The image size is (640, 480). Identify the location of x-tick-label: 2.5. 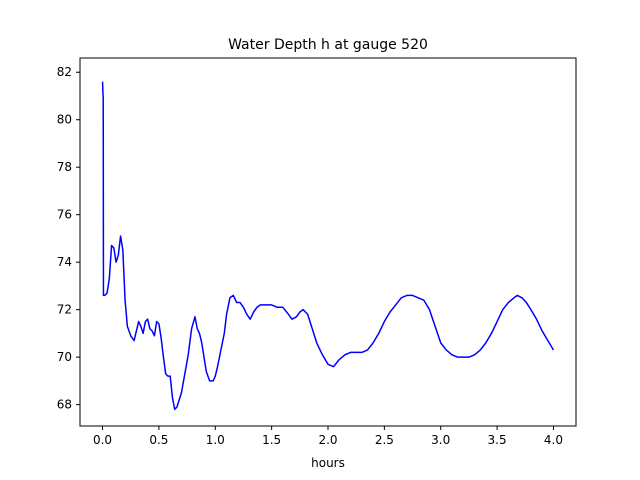
(384, 440).